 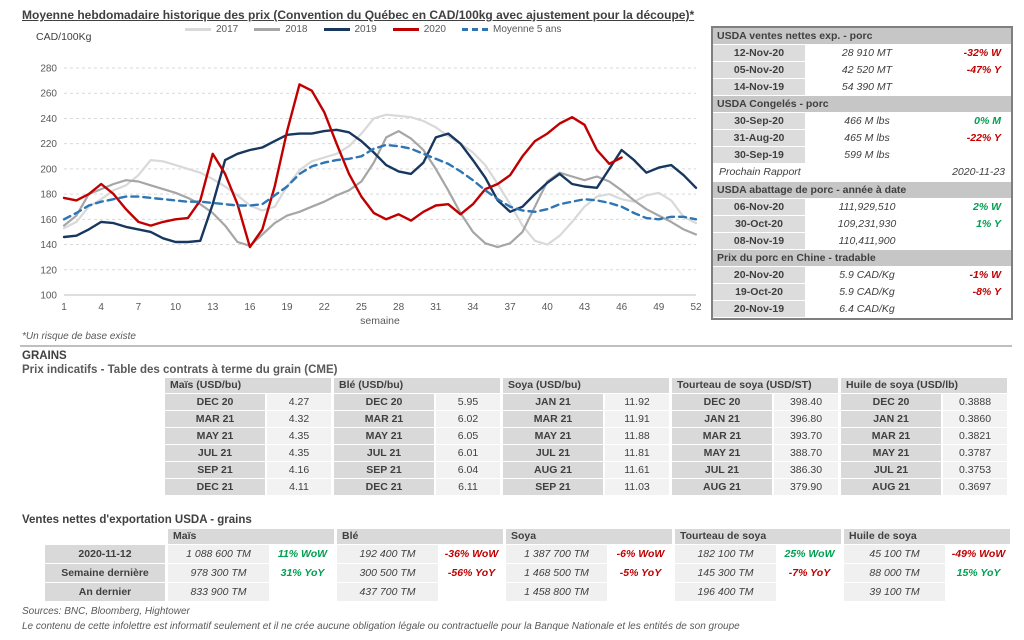 I want to click on y-axis-unit-label: CAD/100Kg, so click(x=64, y=37).